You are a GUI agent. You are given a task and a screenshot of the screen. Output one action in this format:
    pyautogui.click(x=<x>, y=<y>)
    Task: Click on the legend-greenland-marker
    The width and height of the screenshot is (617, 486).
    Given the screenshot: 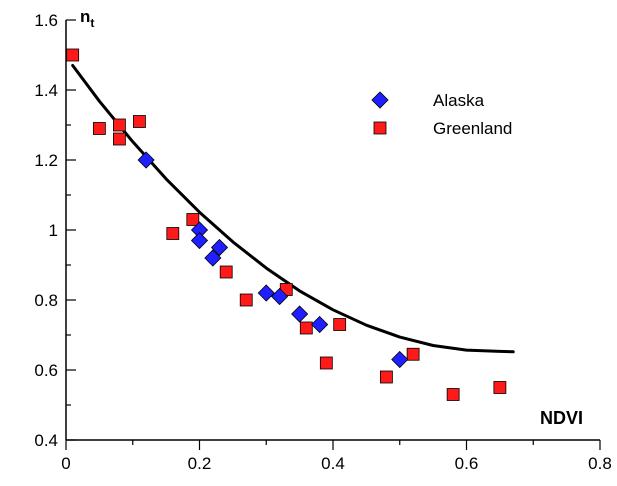 What is the action you would take?
    pyautogui.click(x=380, y=128)
    